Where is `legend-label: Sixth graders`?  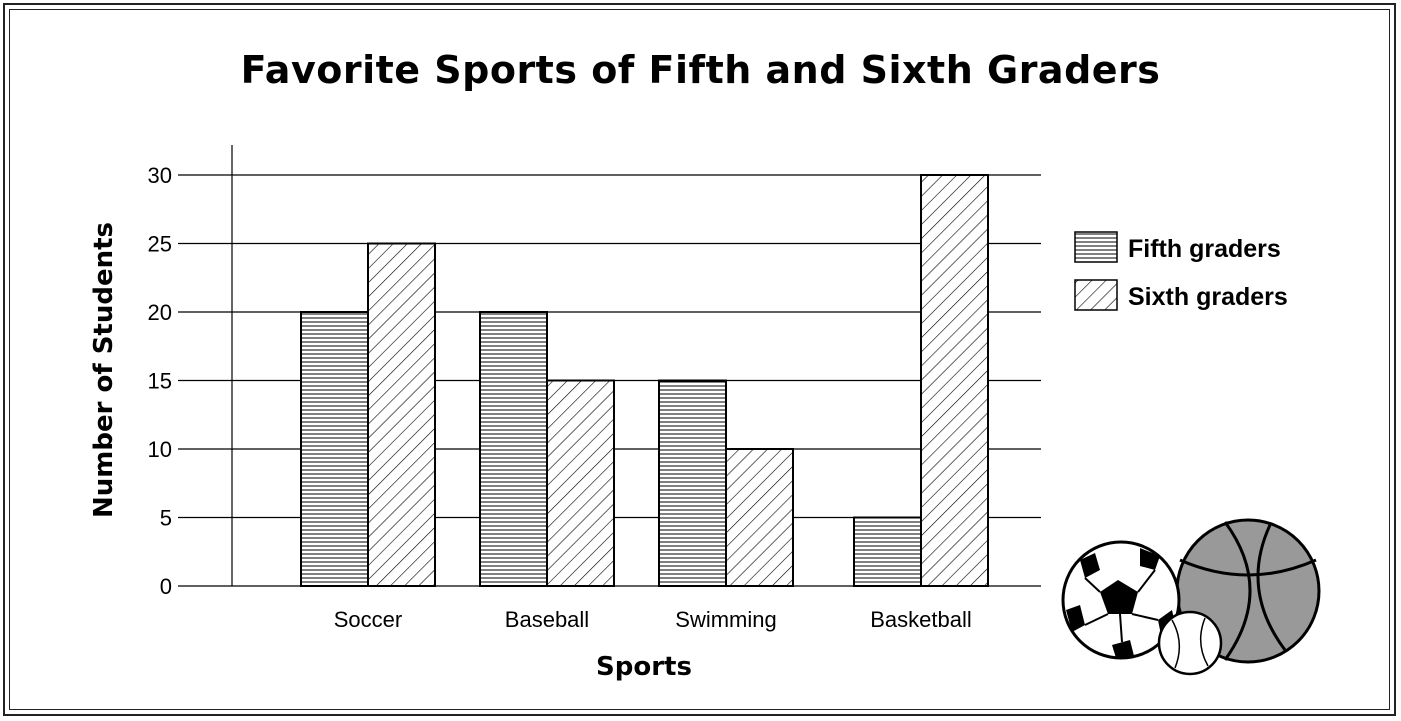 legend-label: Sixth graders is located at coordinates (1208, 297).